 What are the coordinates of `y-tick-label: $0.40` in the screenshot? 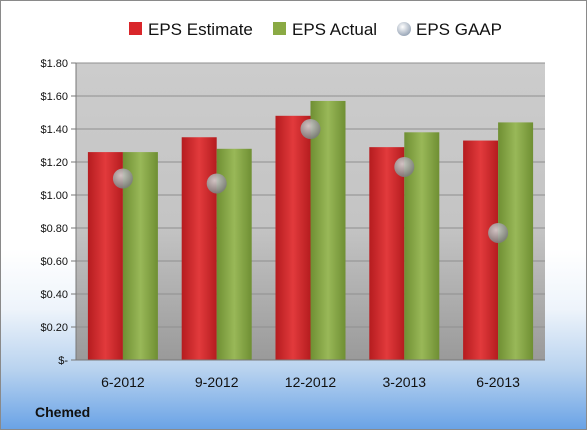 It's located at (54, 295).